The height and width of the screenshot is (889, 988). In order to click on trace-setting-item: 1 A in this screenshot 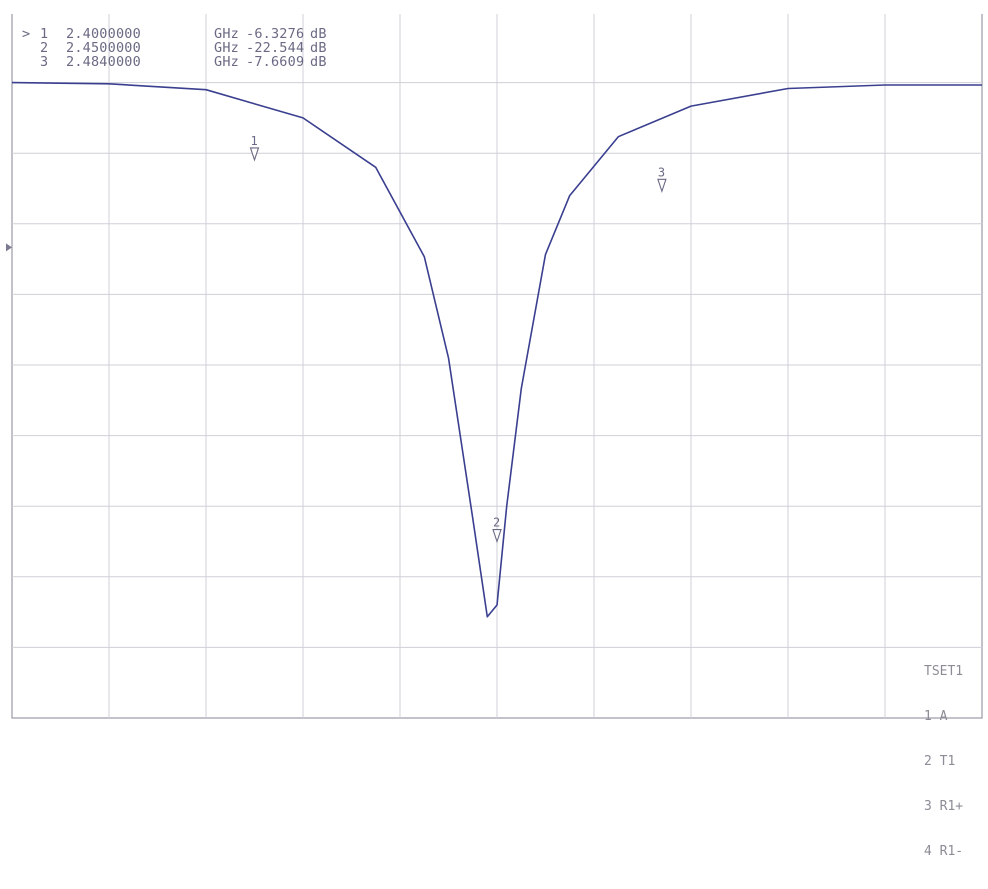, I will do `click(936, 716)`.